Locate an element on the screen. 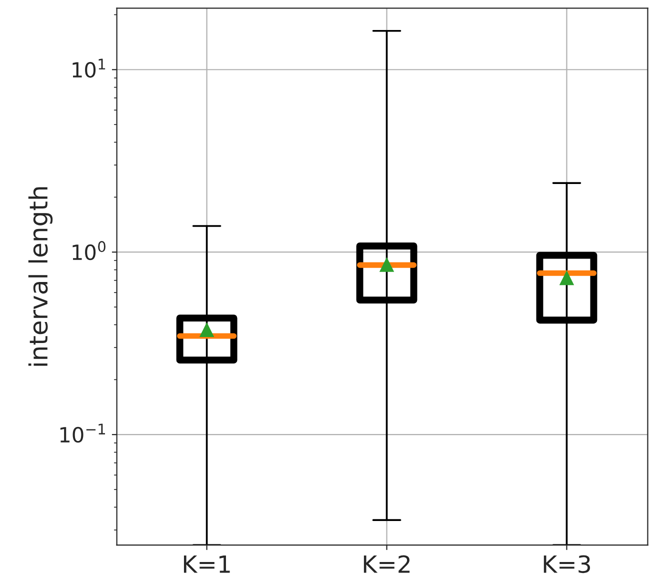 This screenshot has width=649, height=588. x-tick-label: K=1 is located at coordinates (207, 564).